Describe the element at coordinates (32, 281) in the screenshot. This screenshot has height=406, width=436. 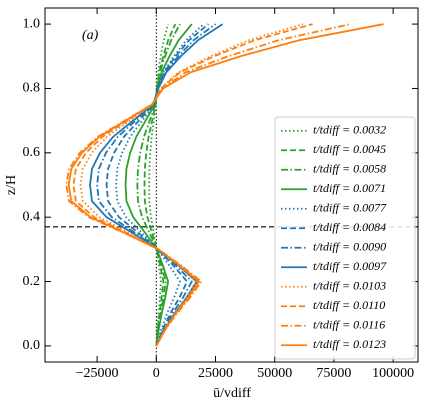
I see `y-tick-label: 0.2` at that location.